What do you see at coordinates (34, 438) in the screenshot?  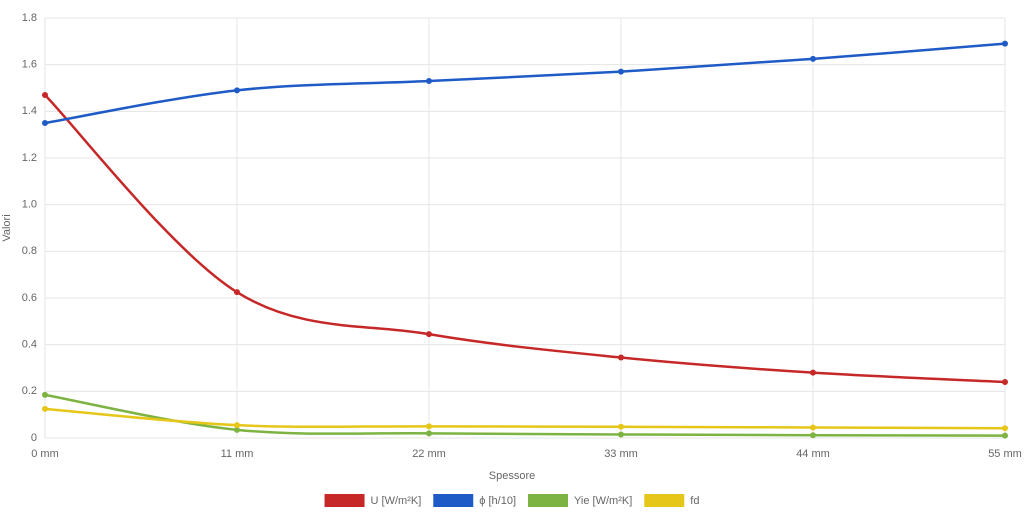 I see `y-tick-label: 0` at bounding box center [34, 438].